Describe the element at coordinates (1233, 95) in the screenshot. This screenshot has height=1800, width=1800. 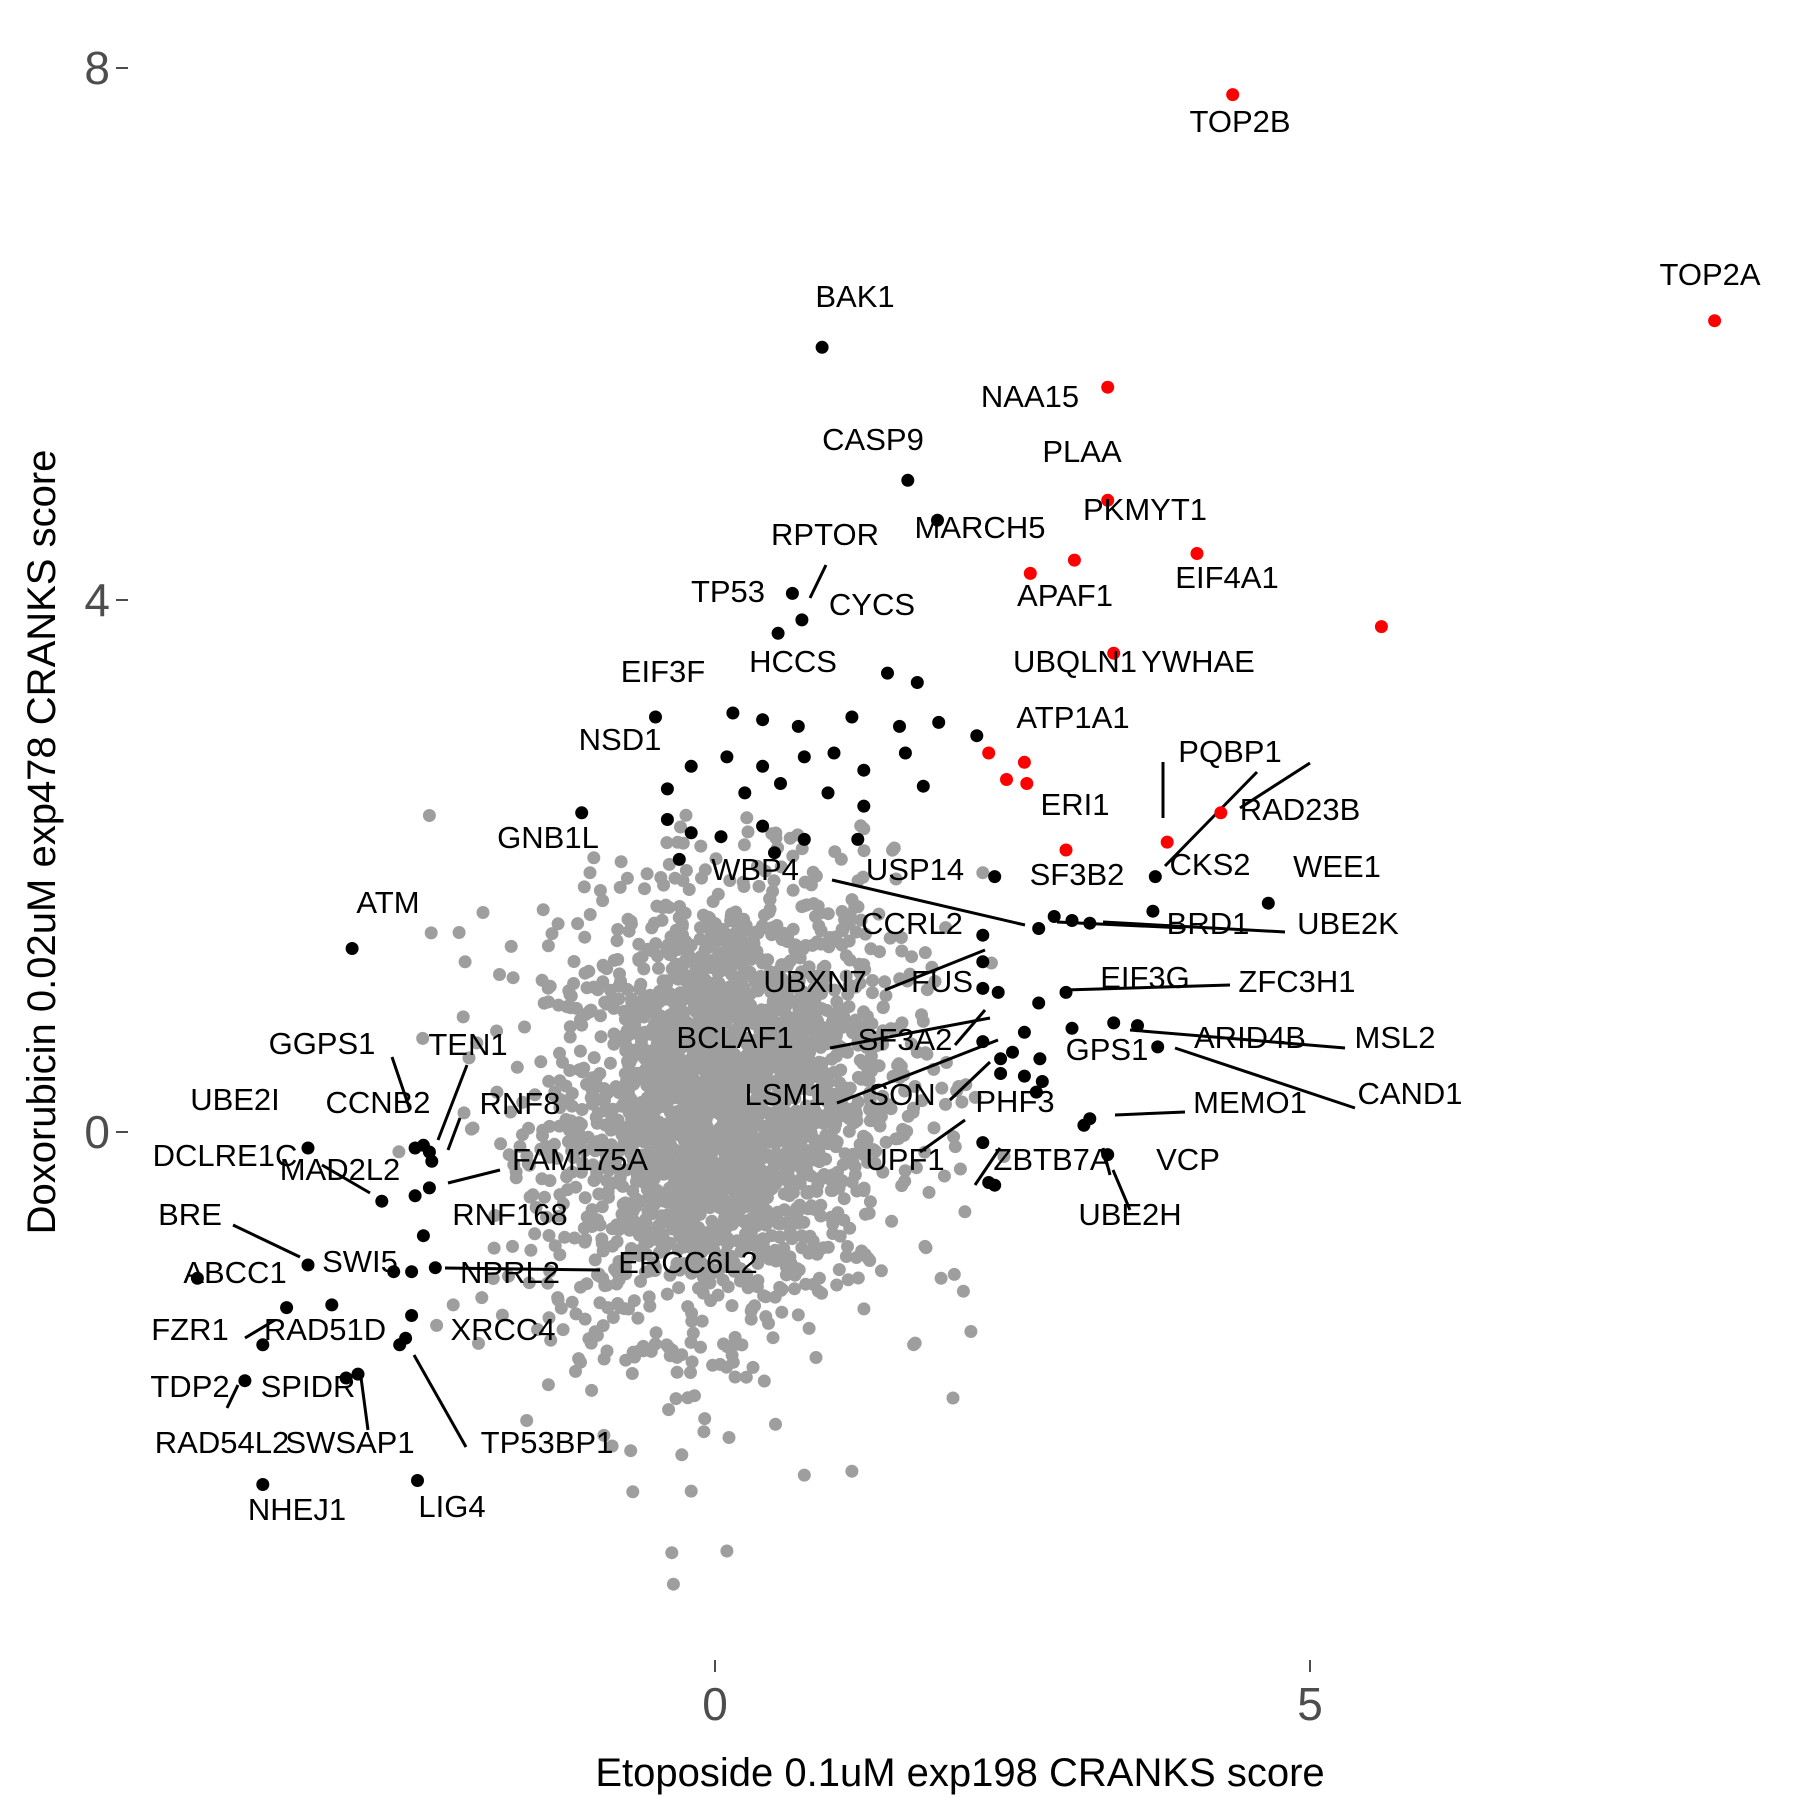
I see `point-top2b` at that location.